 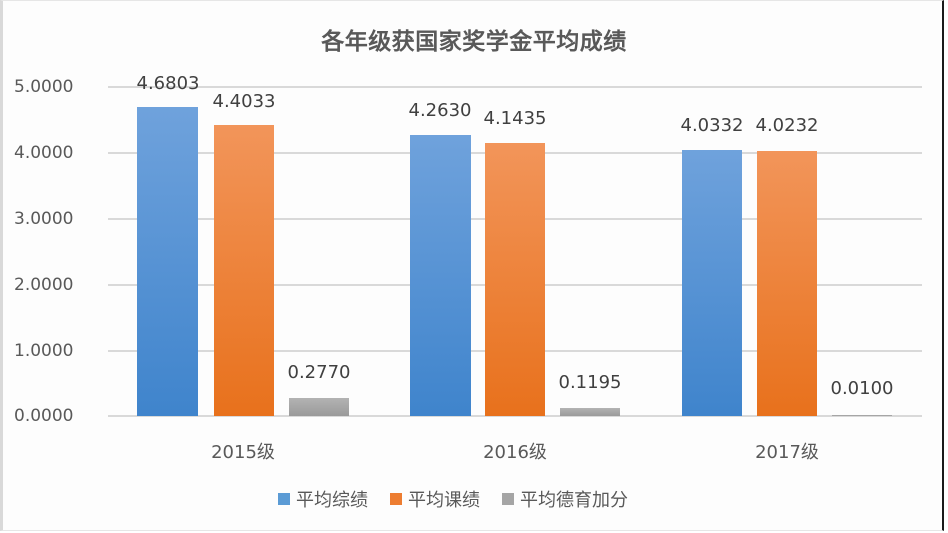 What do you see at coordinates (515, 118) in the screenshot?
I see `value-label: 4.1435` at bounding box center [515, 118].